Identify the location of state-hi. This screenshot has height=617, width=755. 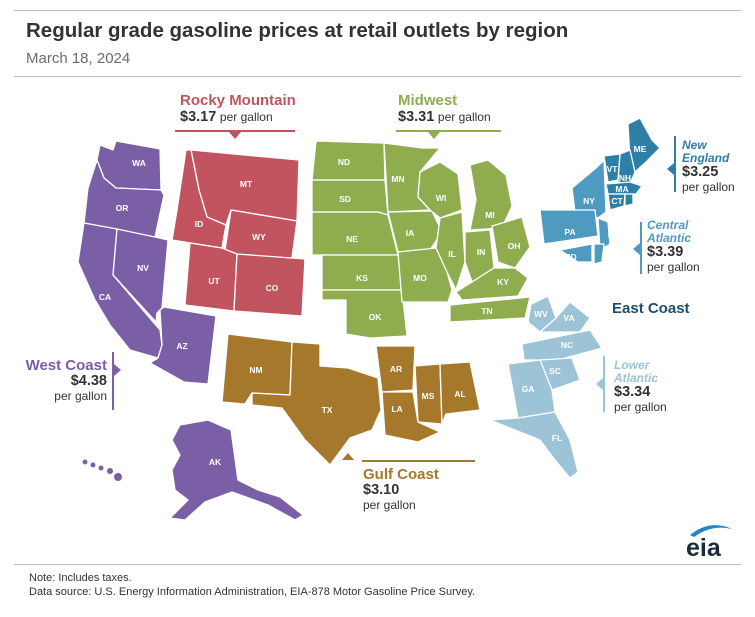
(102, 470).